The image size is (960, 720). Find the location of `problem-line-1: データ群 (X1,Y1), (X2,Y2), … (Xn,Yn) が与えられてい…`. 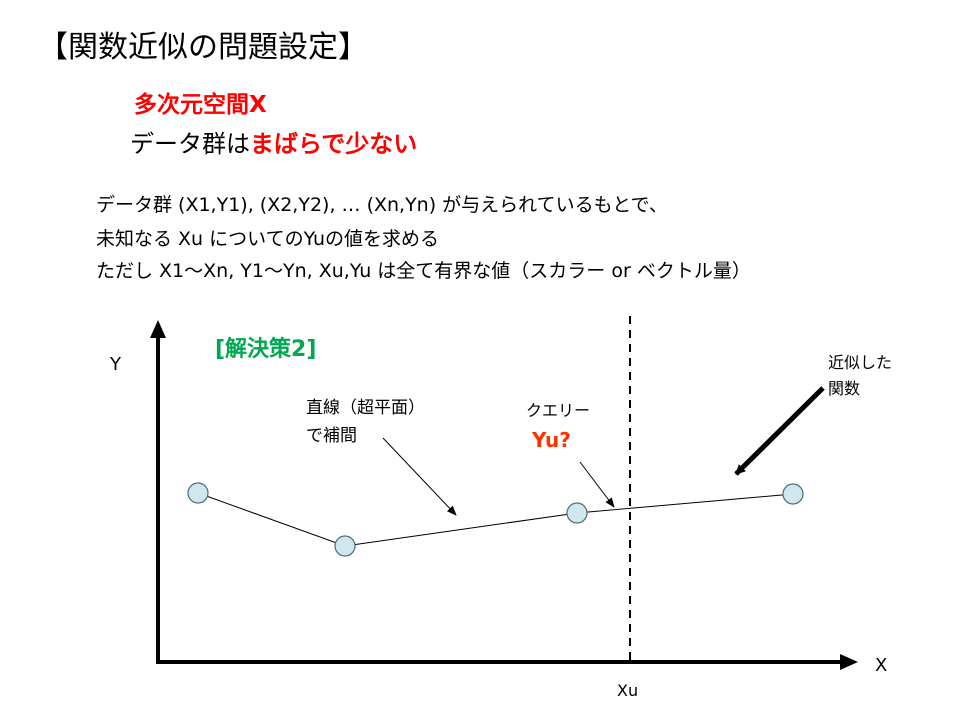

problem-line-1: データ群 (X1,Y1), (X2,Y2), … (Xn,Yn) が与えられてい… is located at coordinates (382, 205).